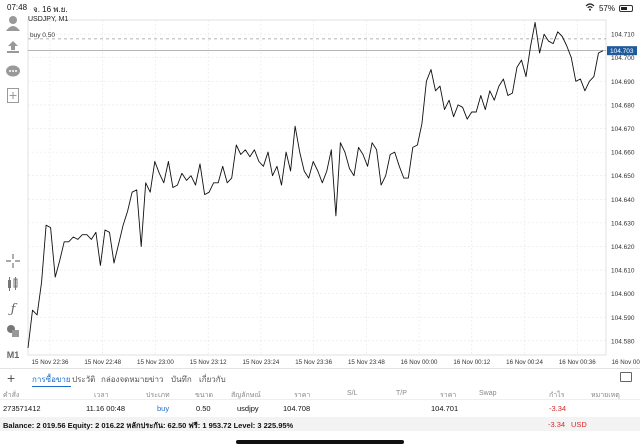 Image resolution: width=640 pixels, height=447 pixels. Describe the element at coordinates (320, 7) in the screenshot. I see `status-bar: 07:48 จ. 16 พ.ย. 57%` at that location.